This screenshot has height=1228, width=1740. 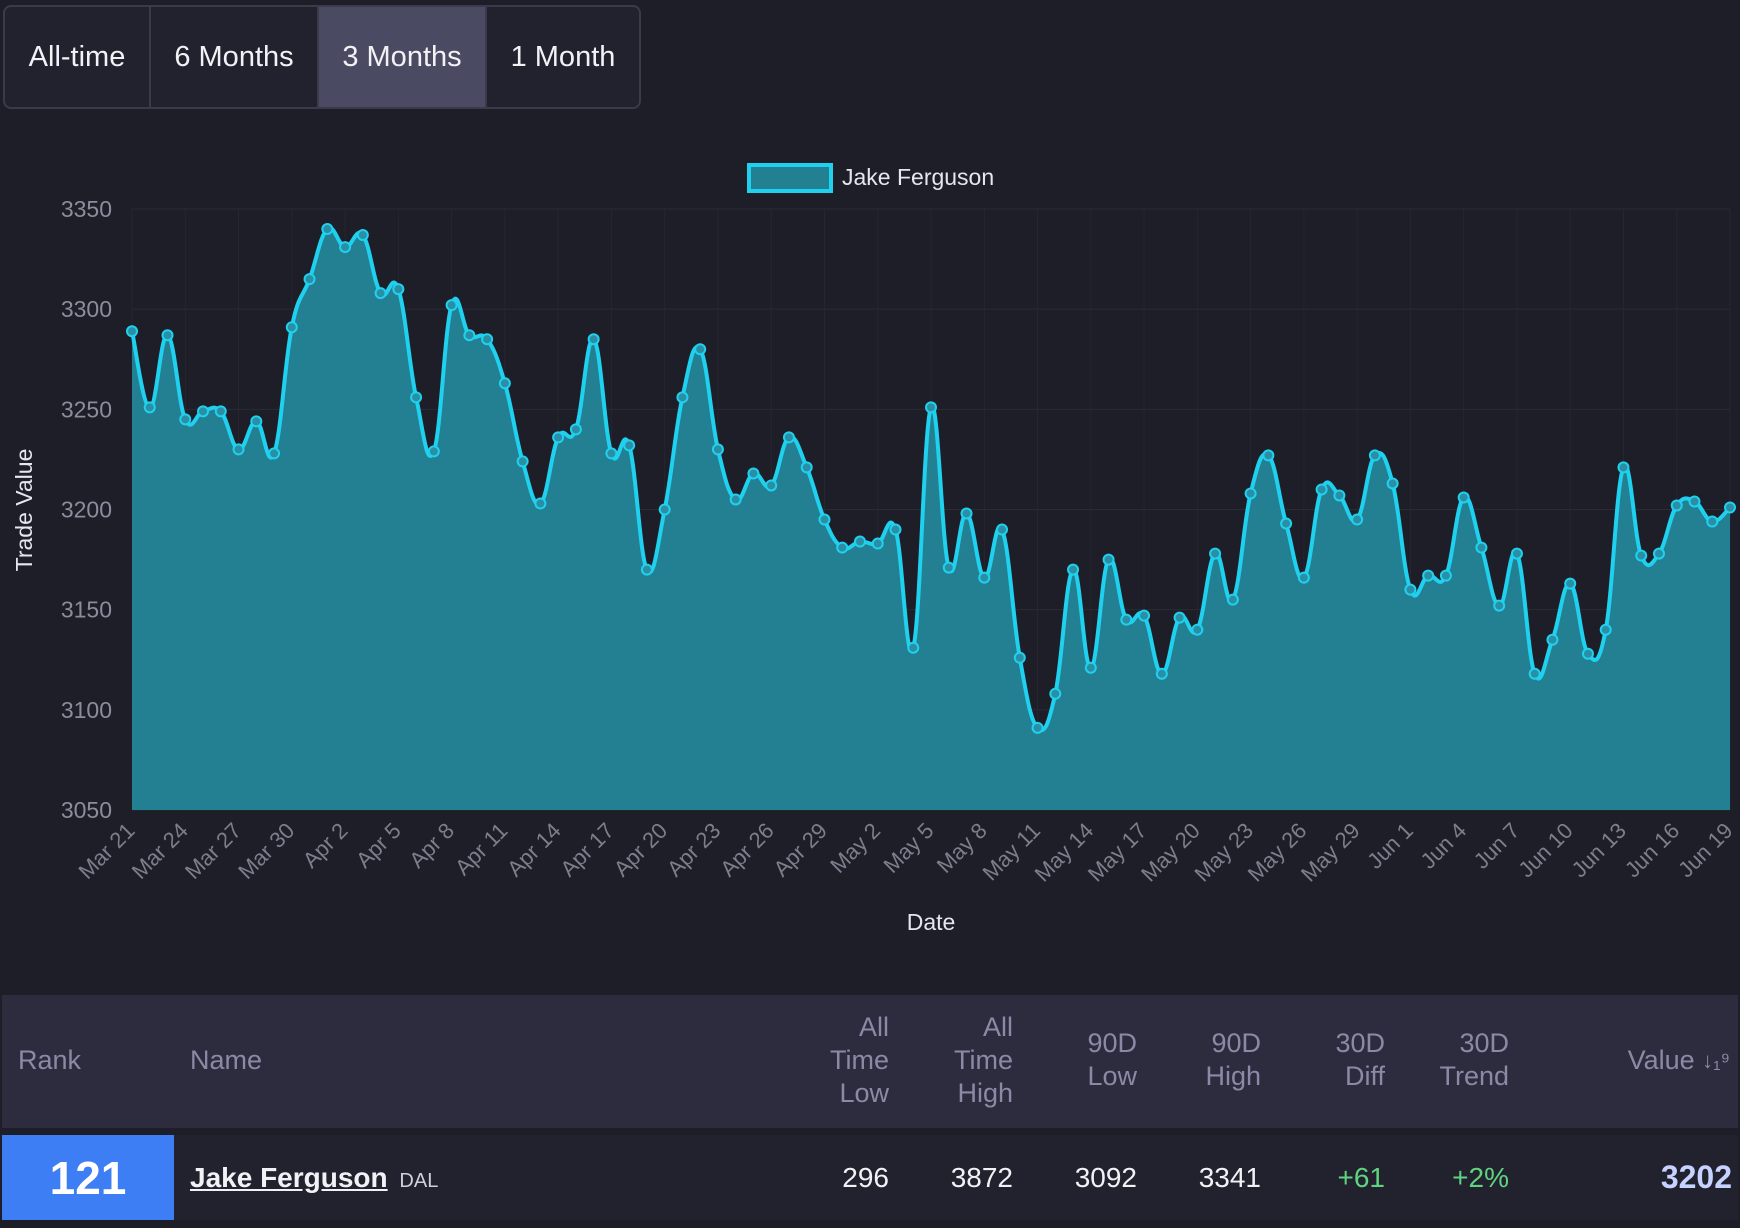 I want to click on header-30d-diff: 30D Diff, so click(x=1360, y=1059).